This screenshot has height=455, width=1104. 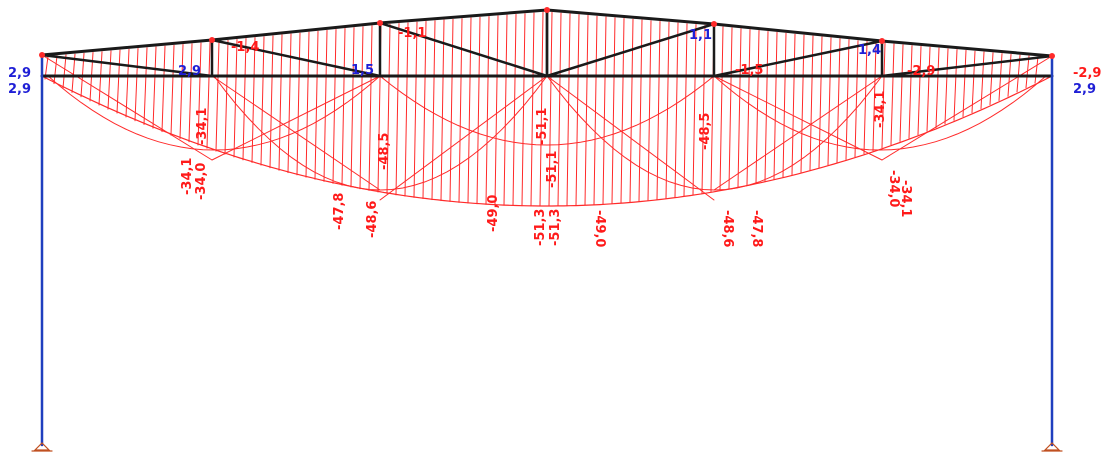 What do you see at coordinates (869, 50) in the screenshot?
I see `labels_positive-right-panel-1: 1,4` at bounding box center [869, 50].